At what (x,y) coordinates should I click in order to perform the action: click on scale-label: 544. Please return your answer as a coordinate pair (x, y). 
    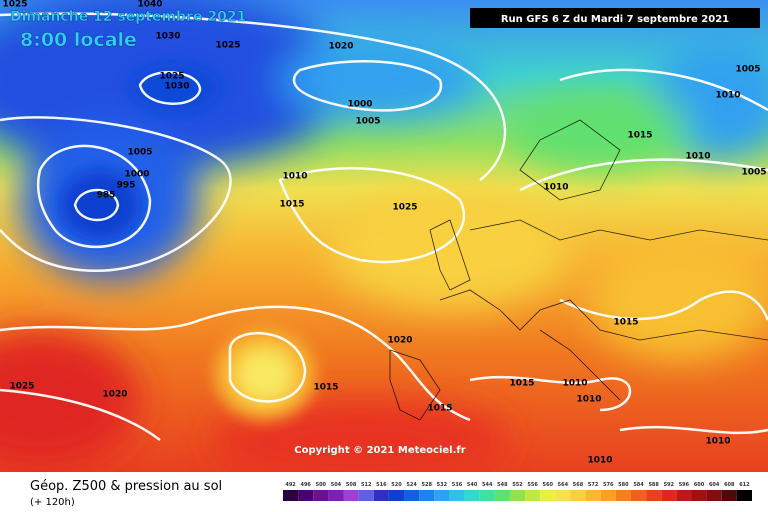
    Looking at the image, I should click on (487, 485).